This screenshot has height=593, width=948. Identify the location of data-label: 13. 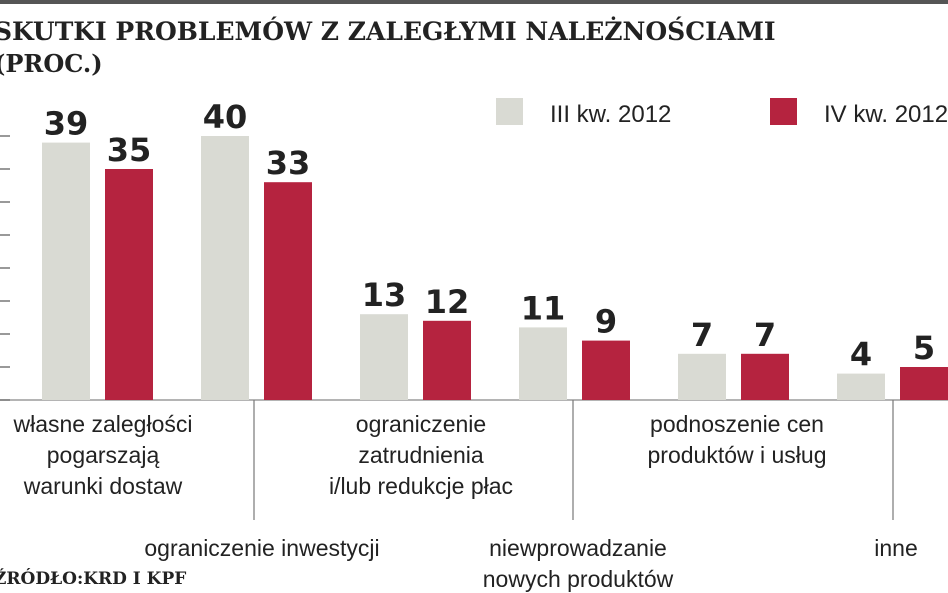
(384, 295).